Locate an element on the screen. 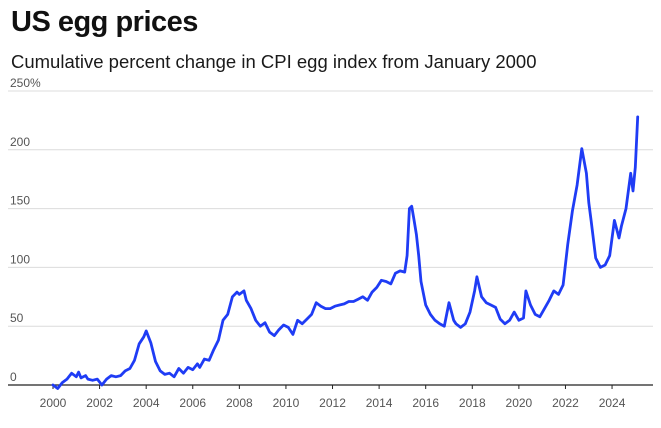 The image size is (661, 428). y-tick-label: 250% is located at coordinates (25, 83).